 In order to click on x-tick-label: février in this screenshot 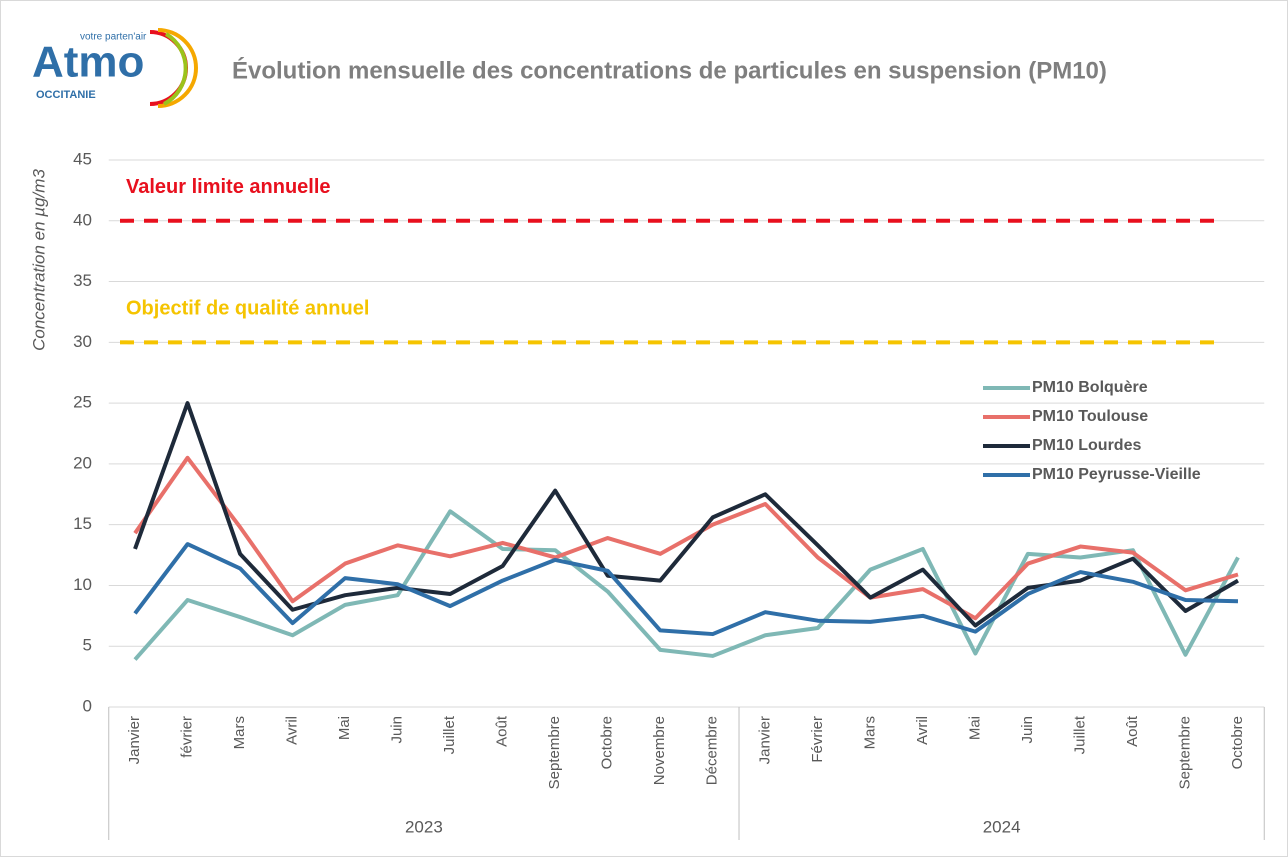, I will do `click(187, 737)`.